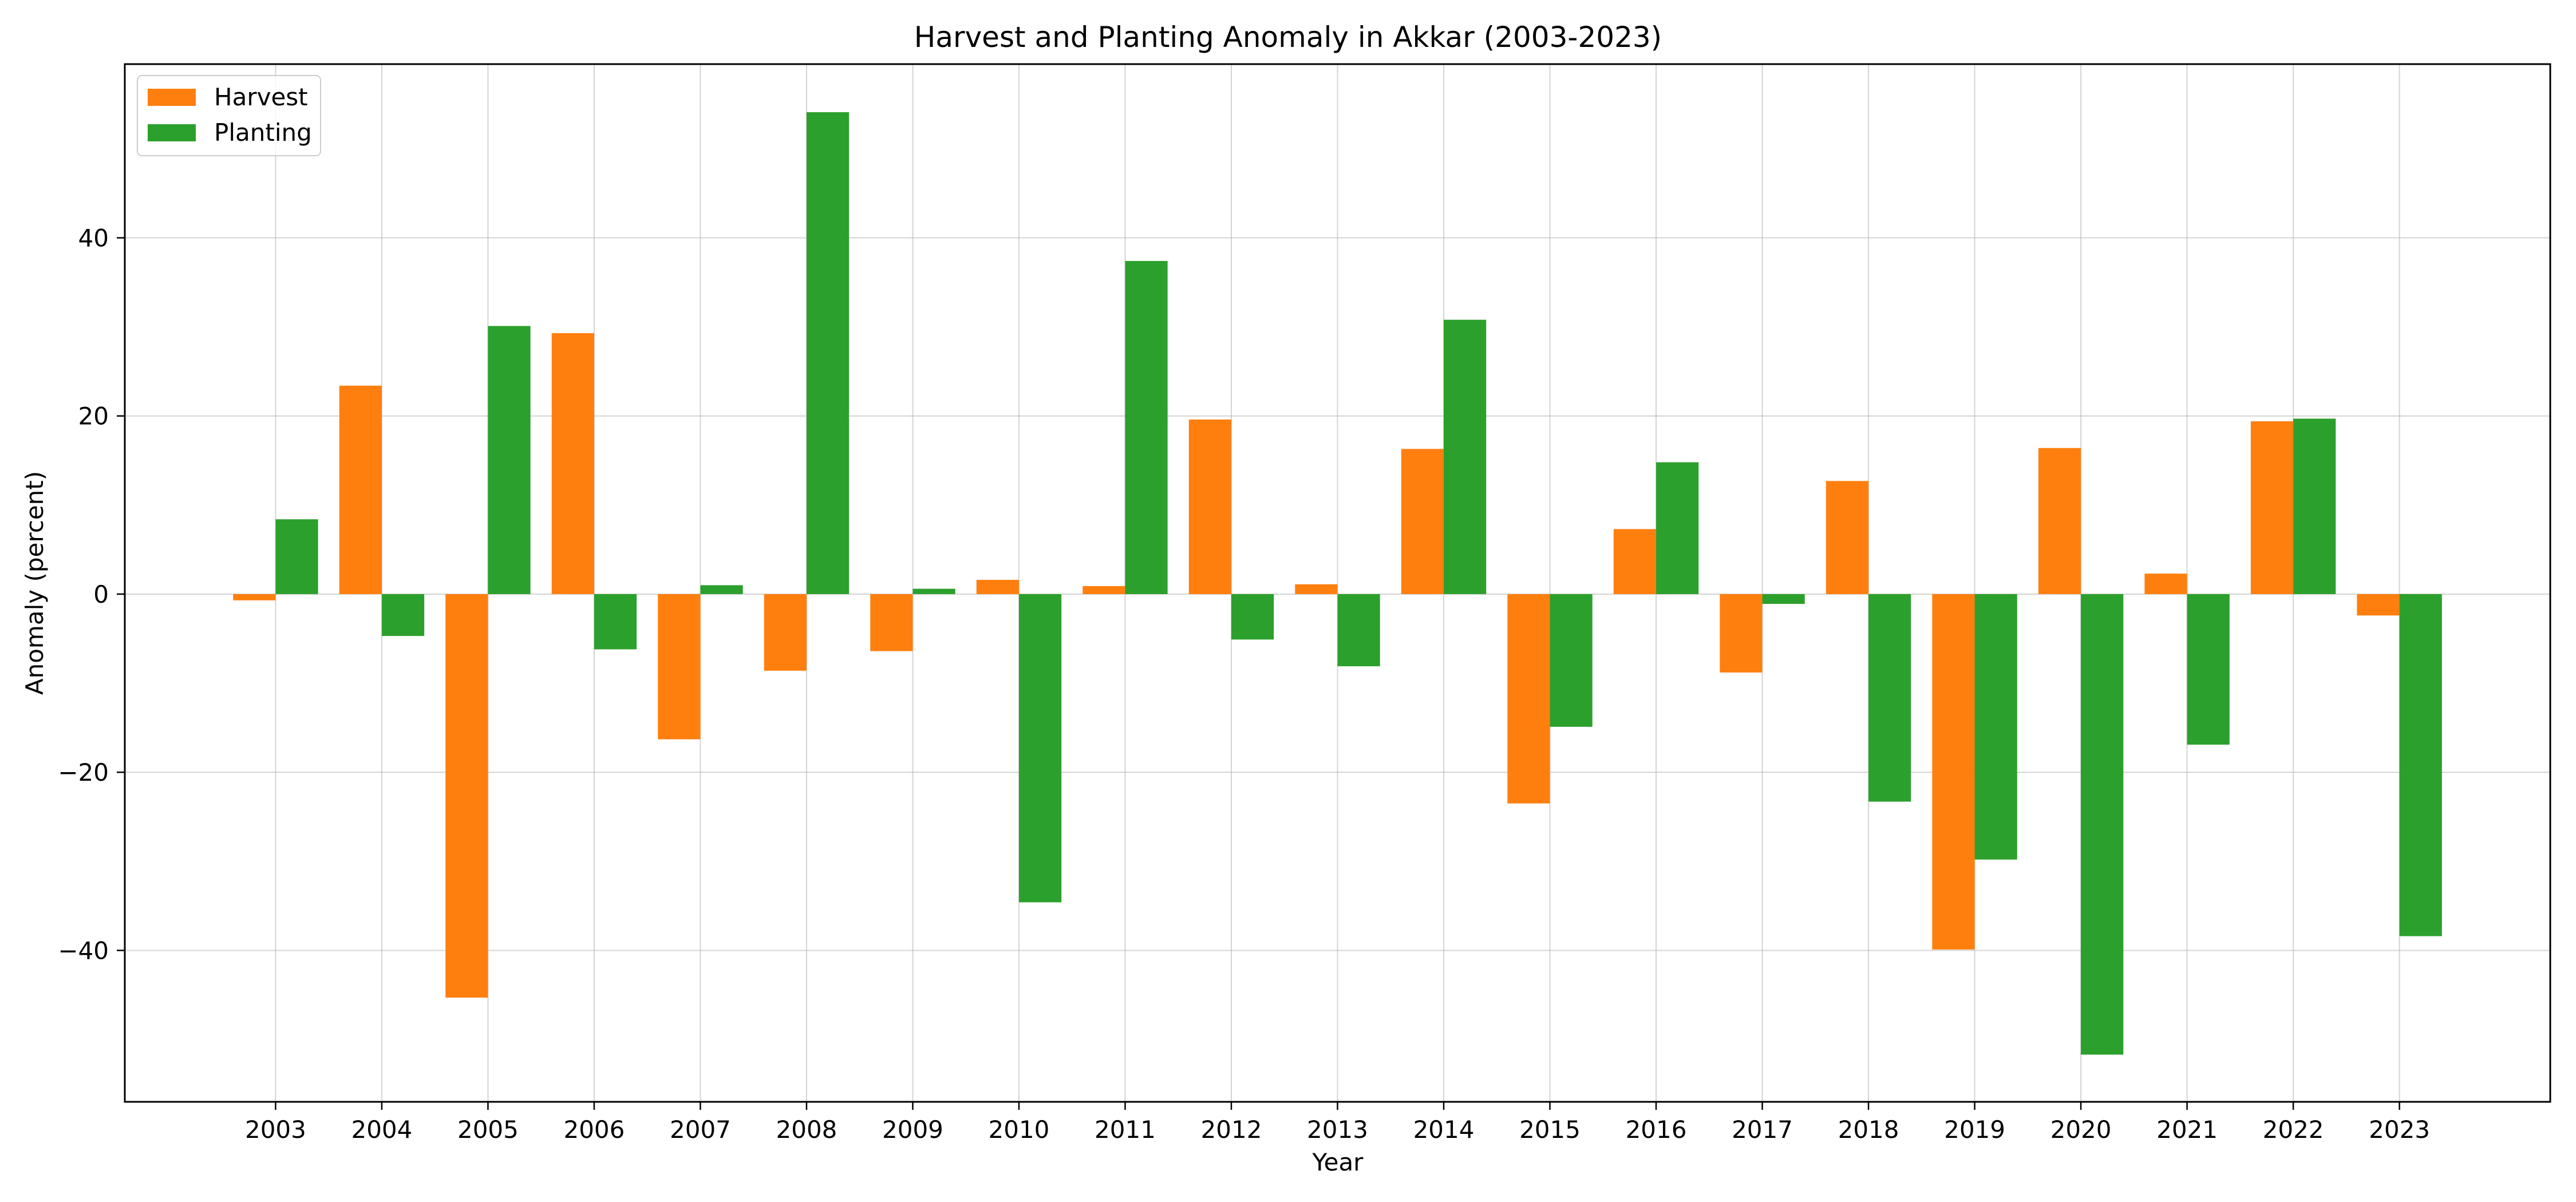 The height and width of the screenshot is (1202, 2576). What do you see at coordinates (254, 597) in the screenshot?
I see `harvest-bar-2003` at bounding box center [254, 597].